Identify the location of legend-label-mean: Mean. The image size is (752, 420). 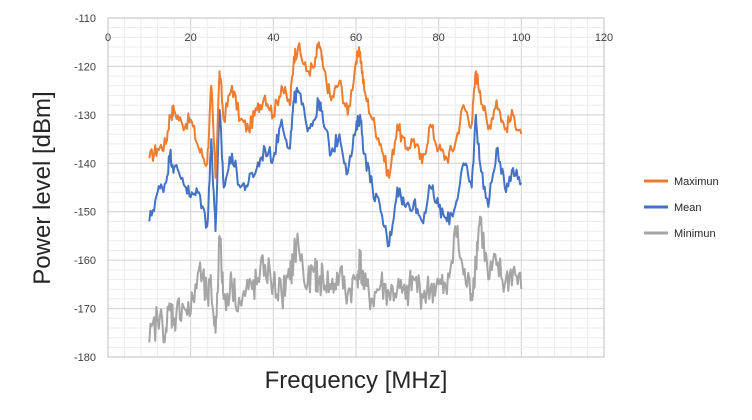
(688, 208).